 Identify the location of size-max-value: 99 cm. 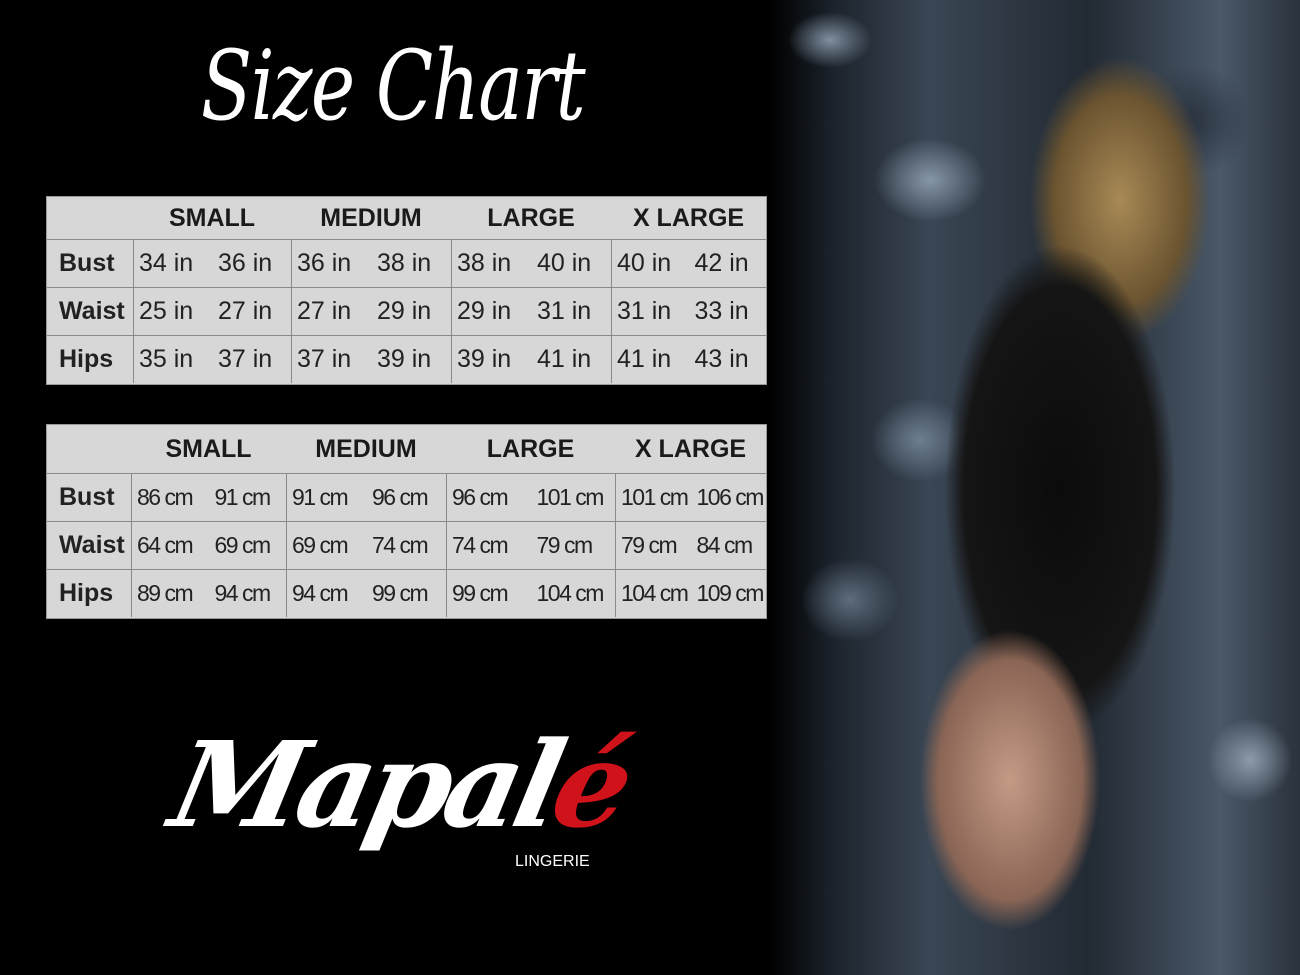
(400, 593).